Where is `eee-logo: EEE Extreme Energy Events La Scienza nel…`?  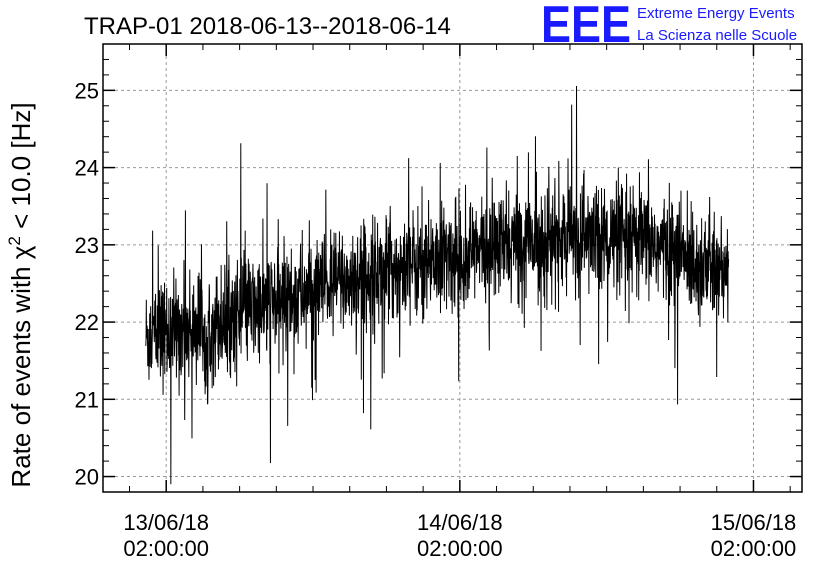
eee-logo: EEE Extreme Energy Events La Scienza nel… is located at coordinates (669, 27).